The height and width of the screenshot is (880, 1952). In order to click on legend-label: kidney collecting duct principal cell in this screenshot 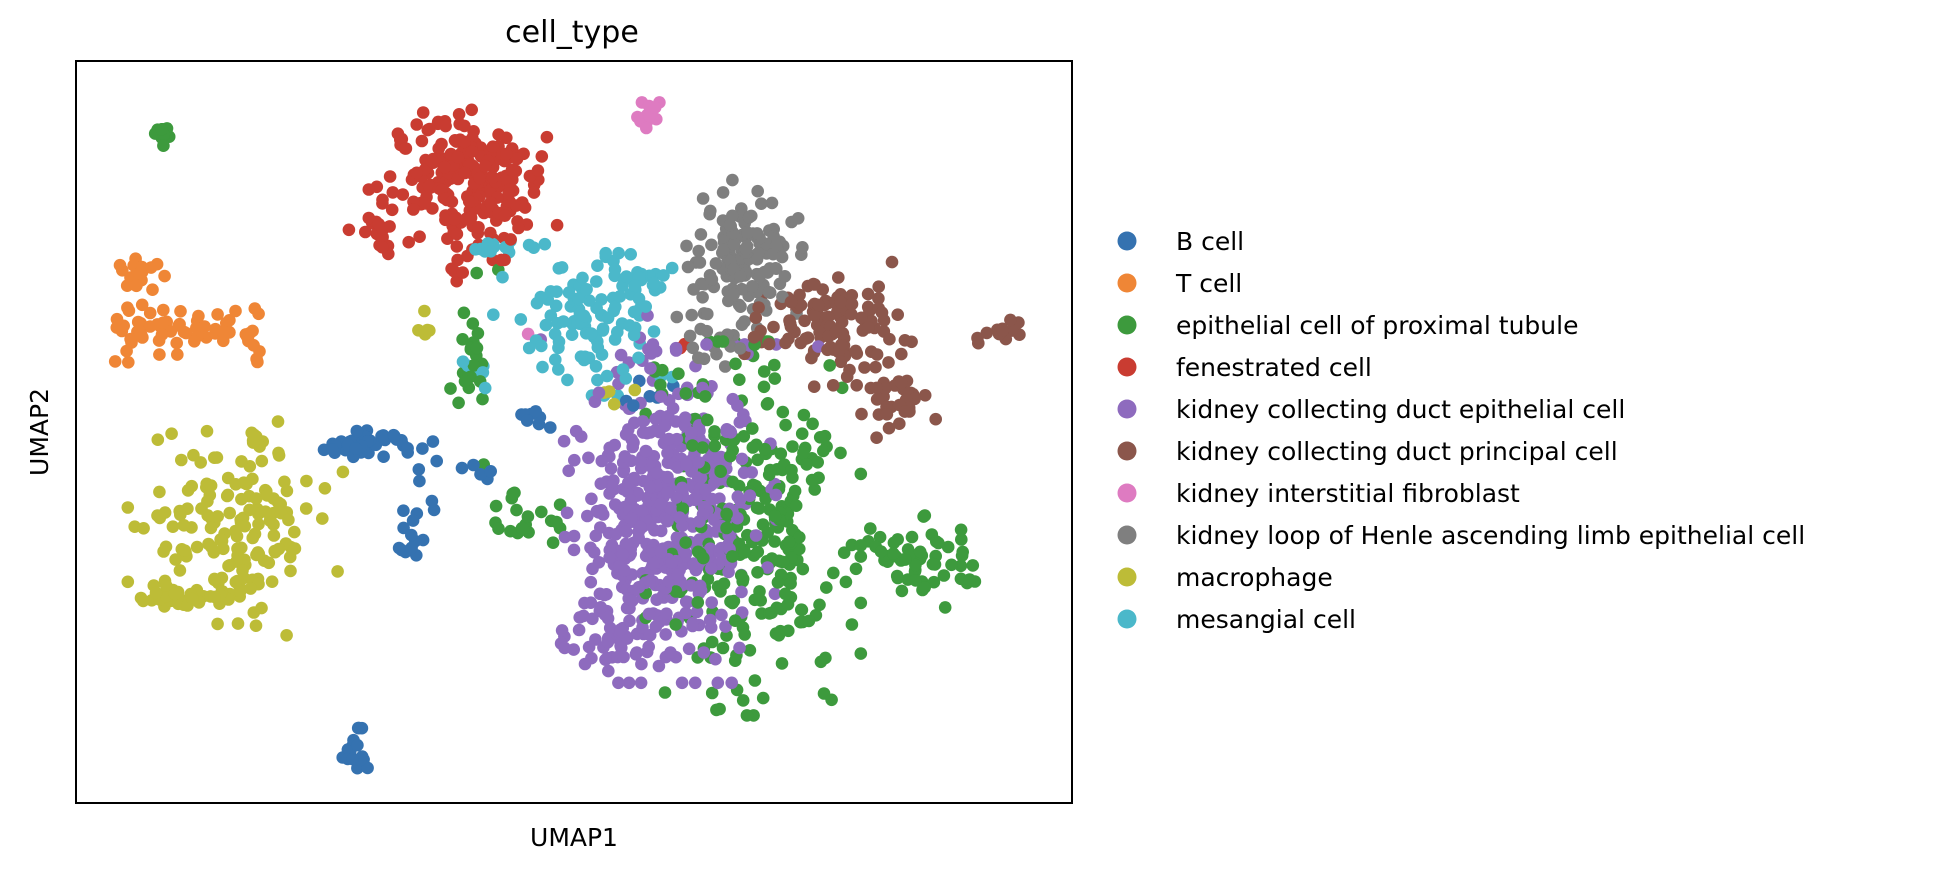, I will do `click(1397, 451)`.